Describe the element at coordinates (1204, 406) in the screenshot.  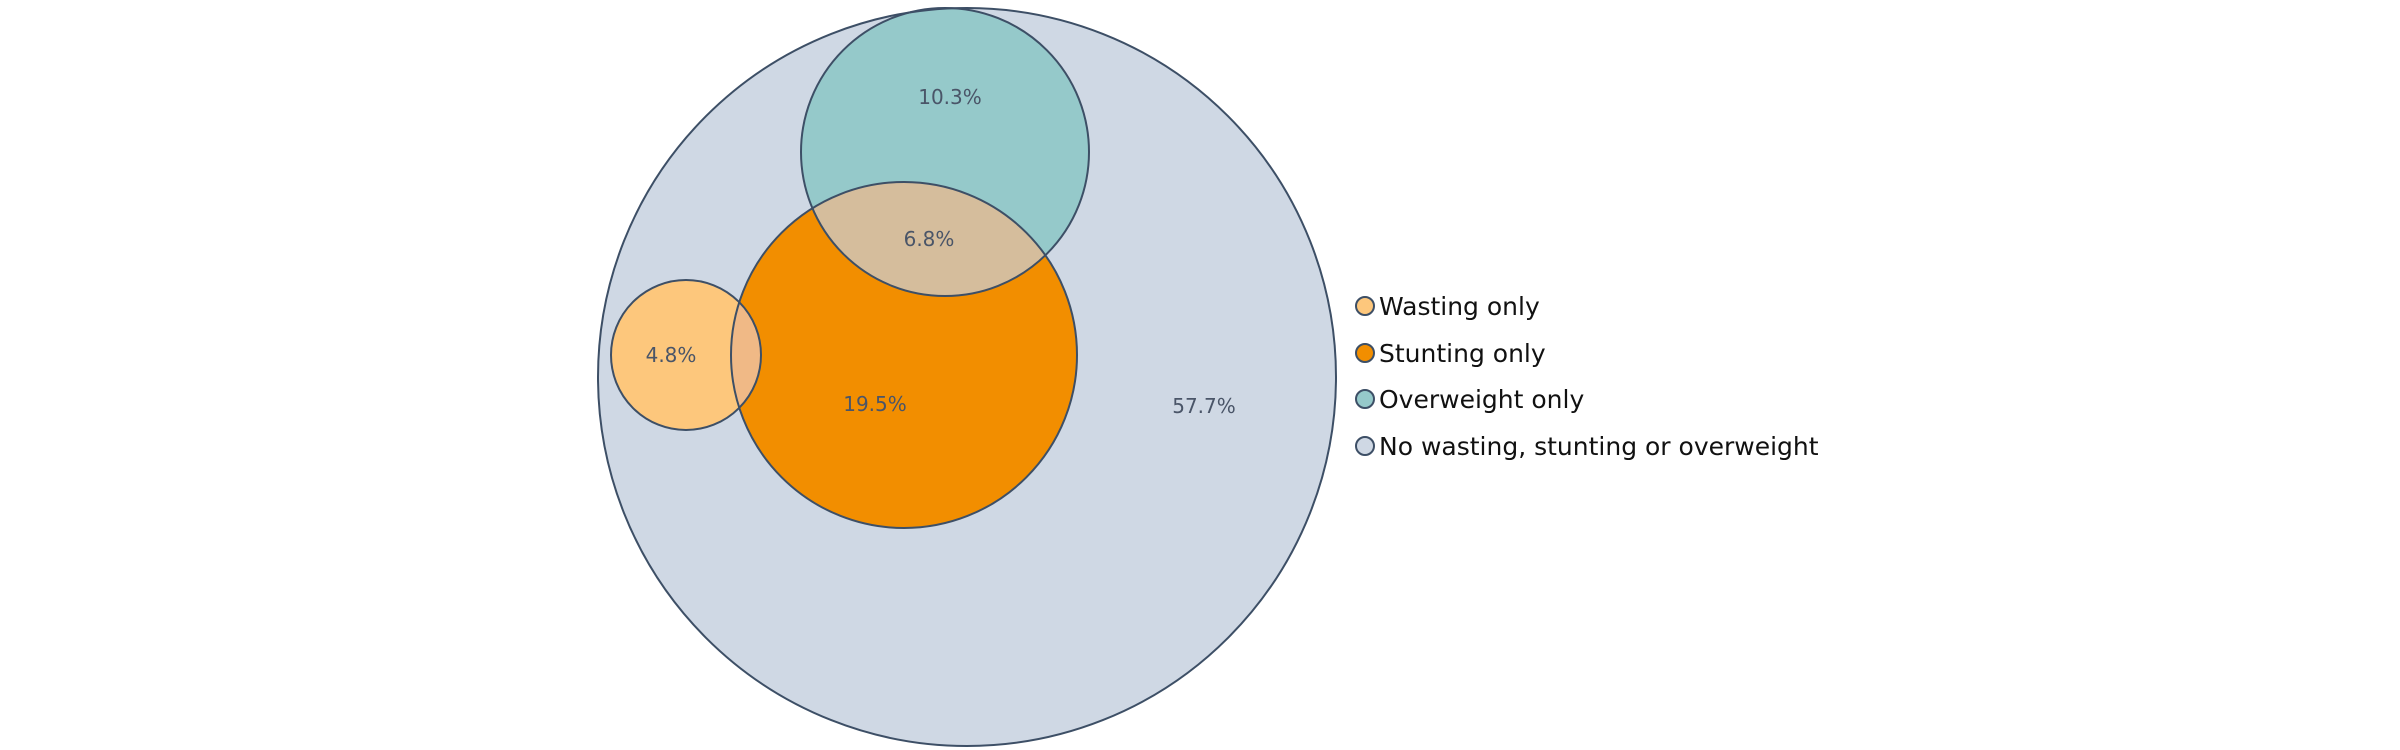
I see `label-none: 57.7%` at that location.